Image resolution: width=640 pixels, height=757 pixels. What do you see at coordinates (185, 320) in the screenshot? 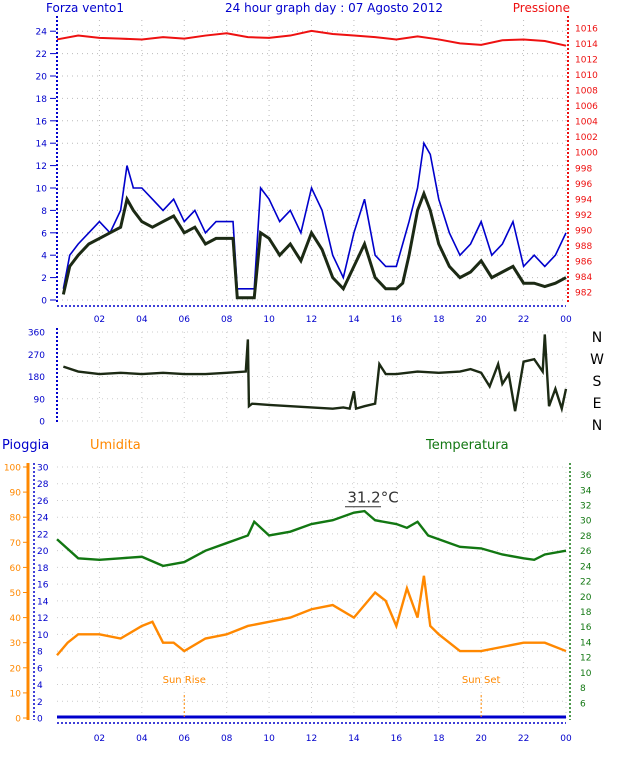
I see `x-tick-label: 06` at bounding box center [185, 320].